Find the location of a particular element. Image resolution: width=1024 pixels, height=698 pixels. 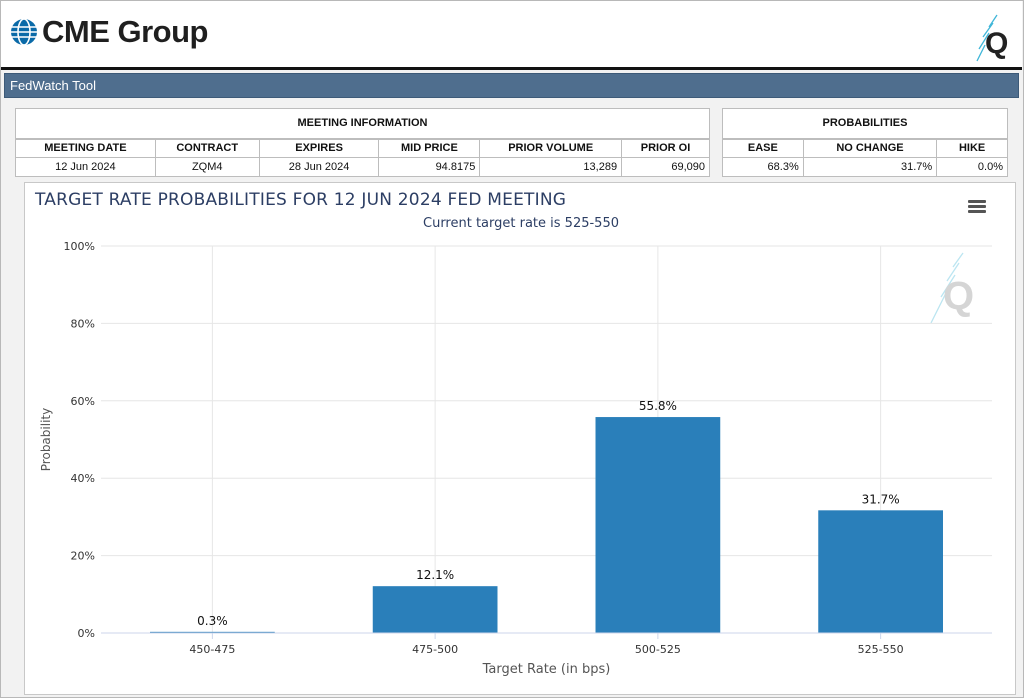

quikstrike-q-icon: Q is located at coordinates (995, 39).